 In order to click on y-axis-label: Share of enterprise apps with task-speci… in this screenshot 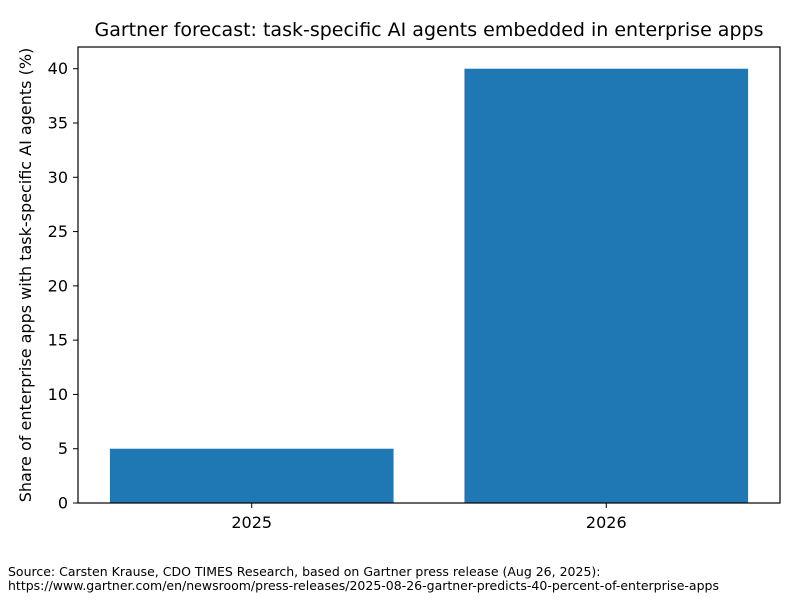, I will do `click(25, 275)`.